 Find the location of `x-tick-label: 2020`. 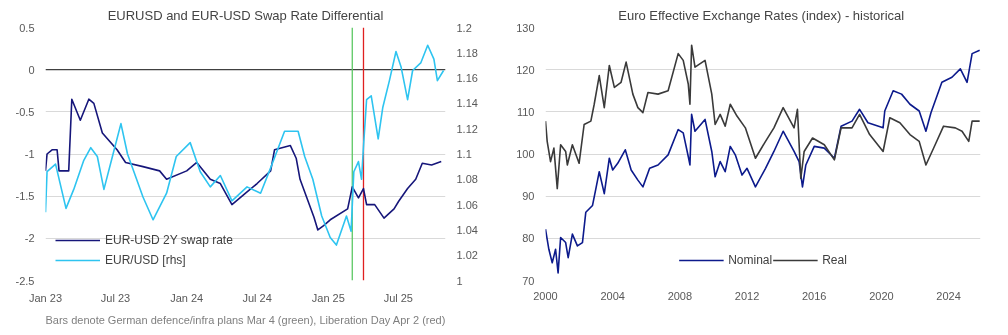

x-tick-label: 2020 is located at coordinates (881, 295).